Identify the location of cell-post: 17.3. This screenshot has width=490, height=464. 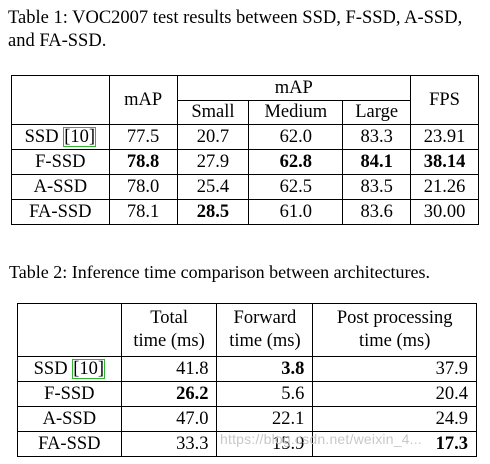
(394, 444).